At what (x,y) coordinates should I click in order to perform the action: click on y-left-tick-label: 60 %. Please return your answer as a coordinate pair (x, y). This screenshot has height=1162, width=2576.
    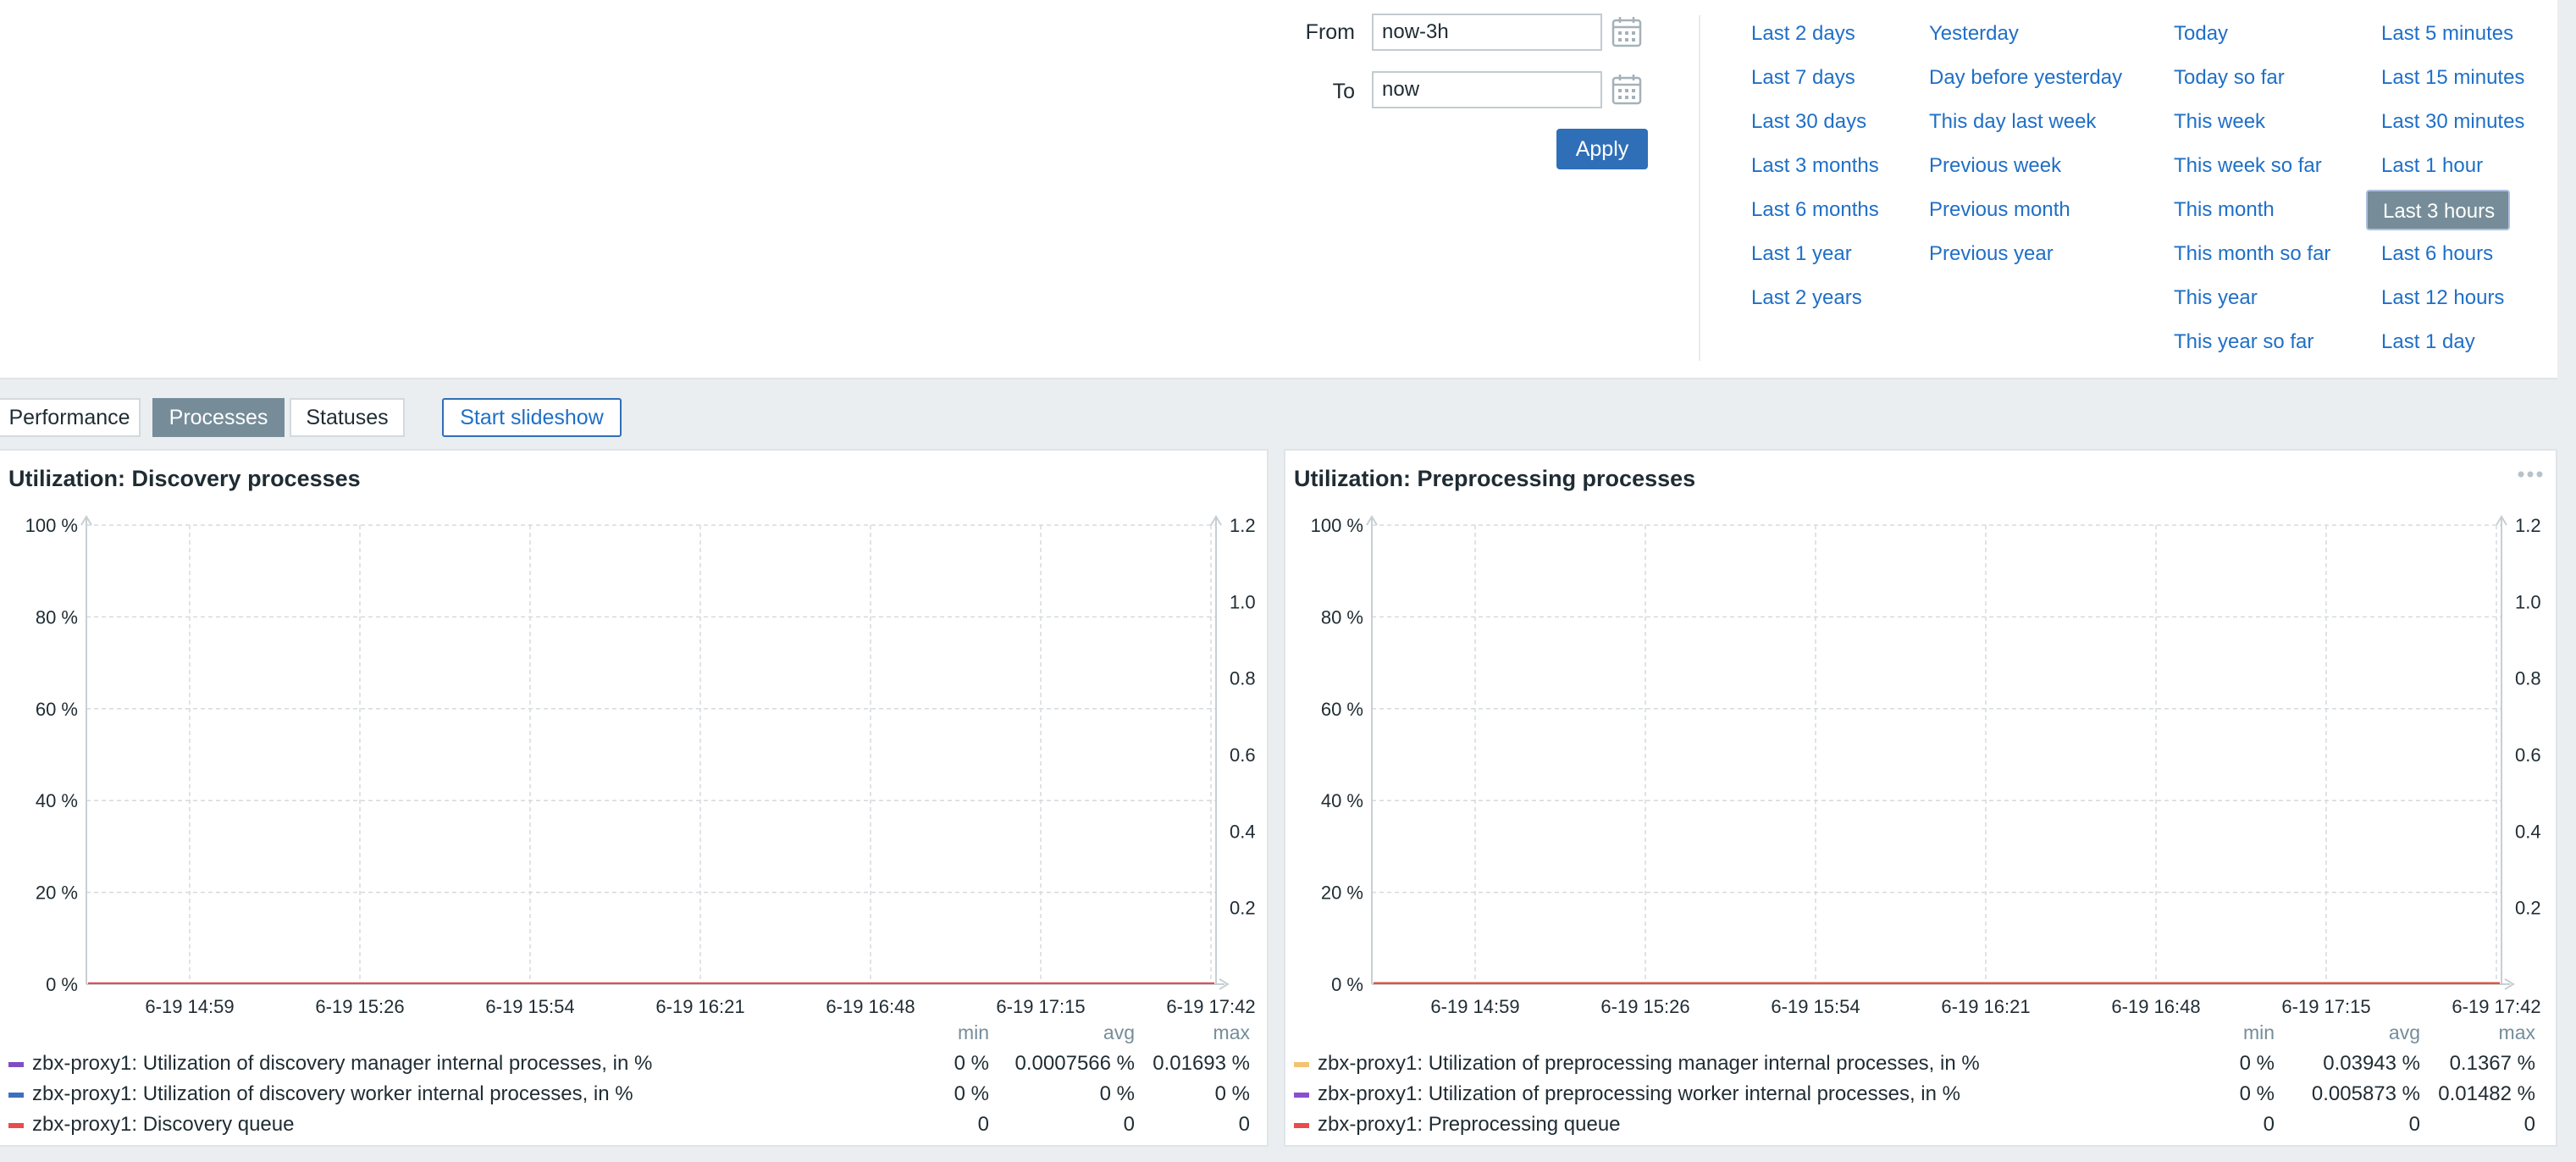
    Looking at the image, I should click on (1342, 709).